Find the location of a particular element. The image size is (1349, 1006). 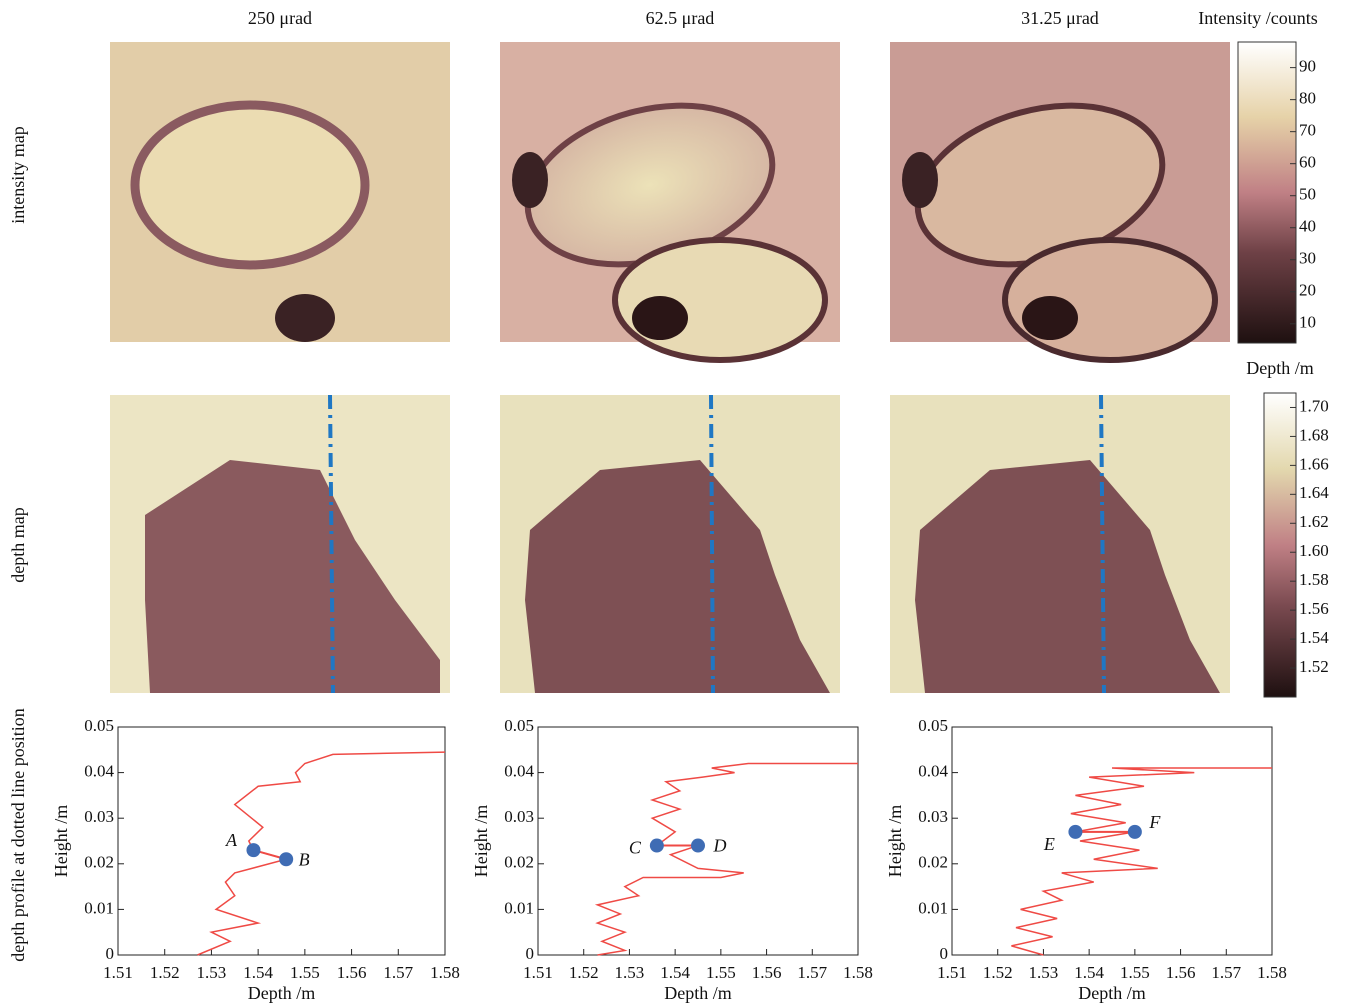

column-title: 31.25 μrad is located at coordinates (1060, 18).